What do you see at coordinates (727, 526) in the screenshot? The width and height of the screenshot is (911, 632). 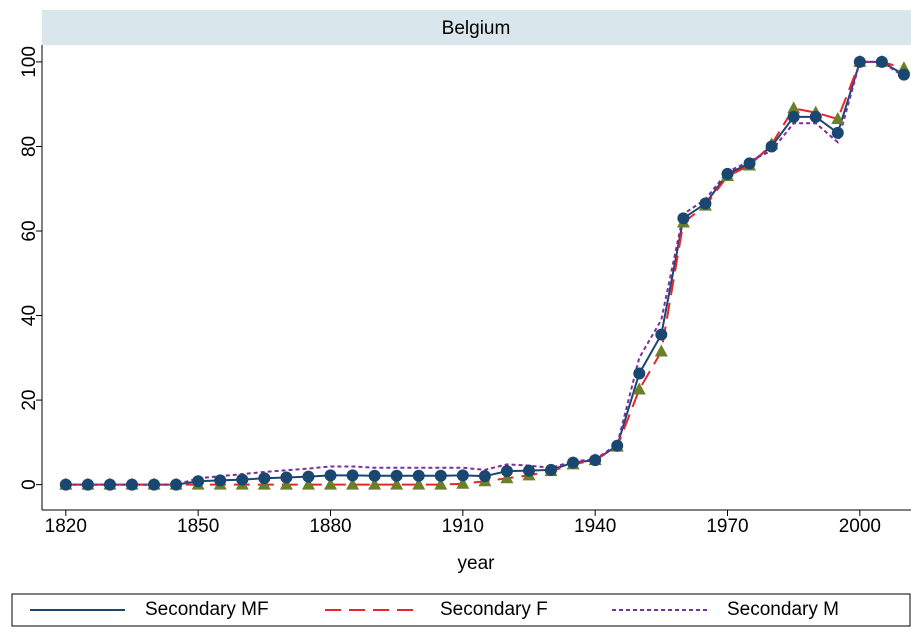 I see `x-tick-label: 1970` at bounding box center [727, 526].